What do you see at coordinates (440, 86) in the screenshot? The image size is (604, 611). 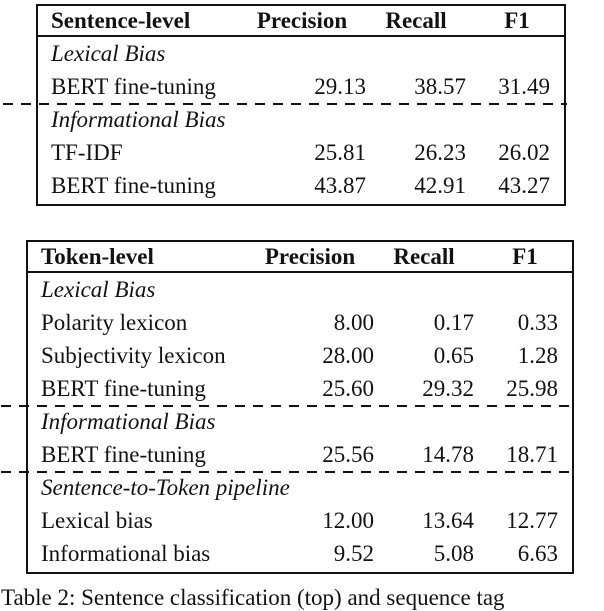 I see `recall-value: 38.57` at bounding box center [440, 86].